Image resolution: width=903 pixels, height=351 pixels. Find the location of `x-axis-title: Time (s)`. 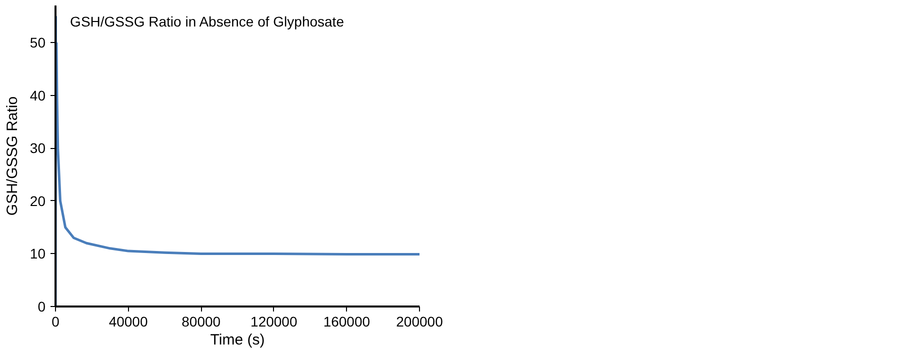

x-axis-title: Time (s) is located at coordinates (237, 340).